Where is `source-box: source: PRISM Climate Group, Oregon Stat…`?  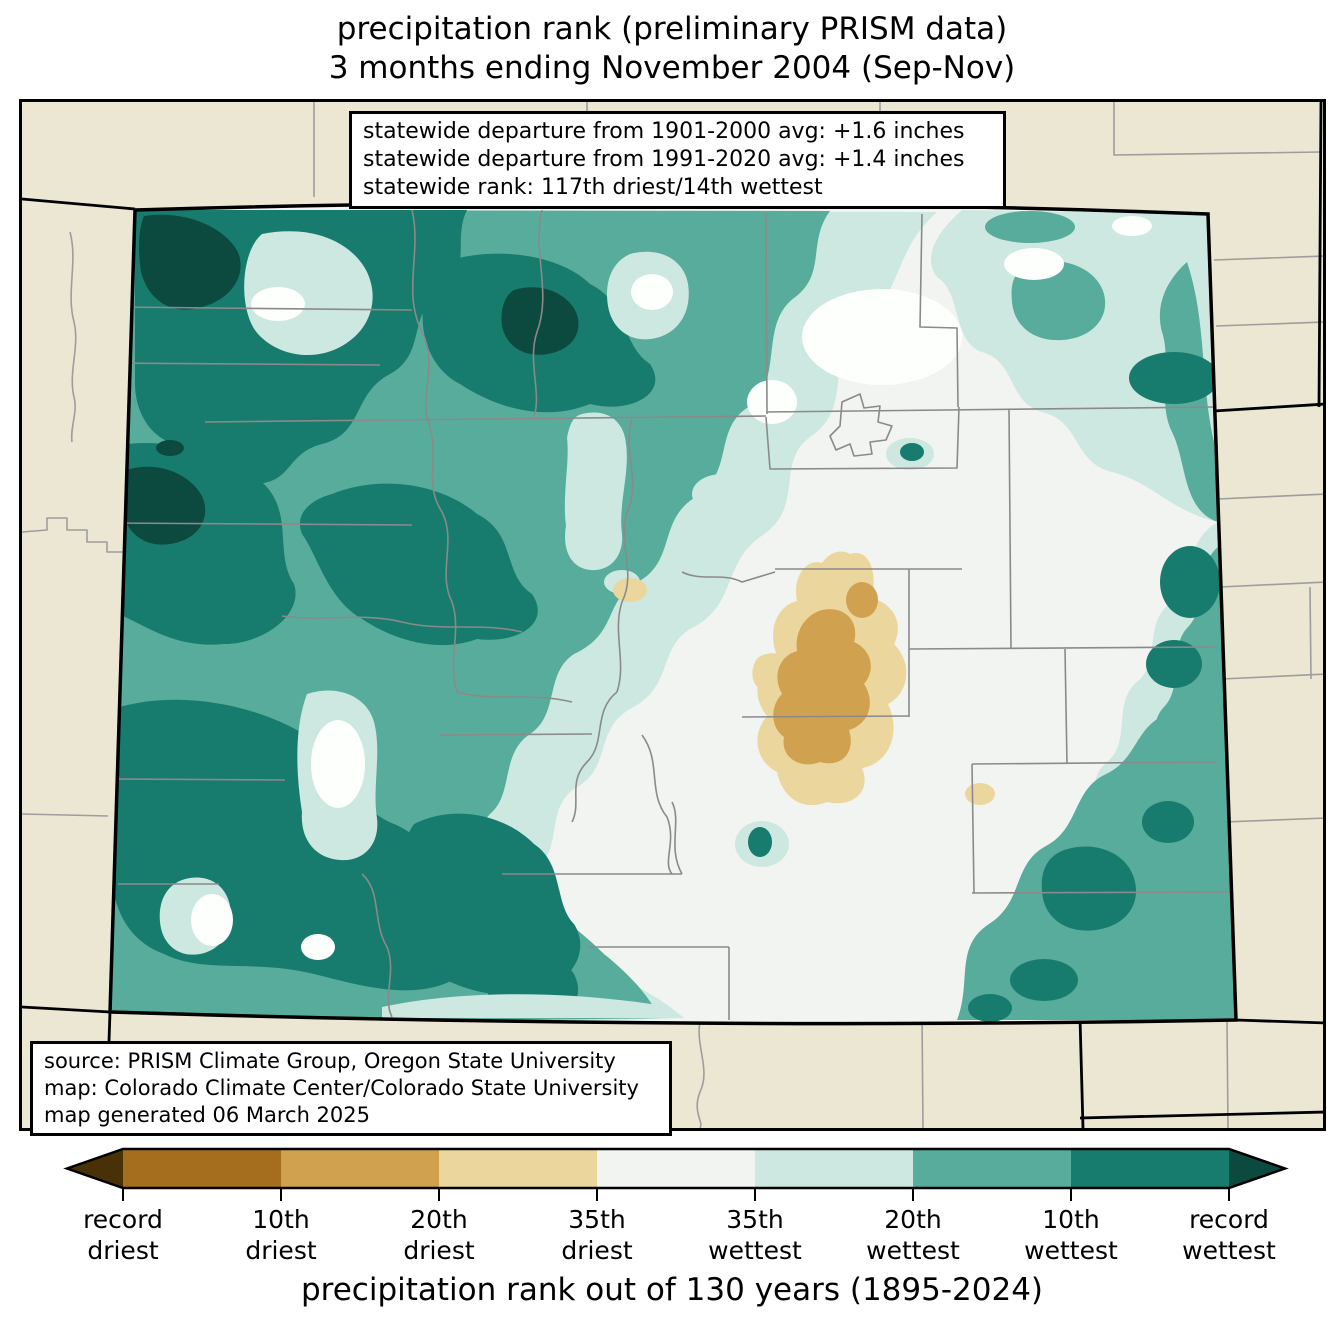 source-box: source: PRISM Climate Group, Oregon Stat… is located at coordinates (351, 1088).